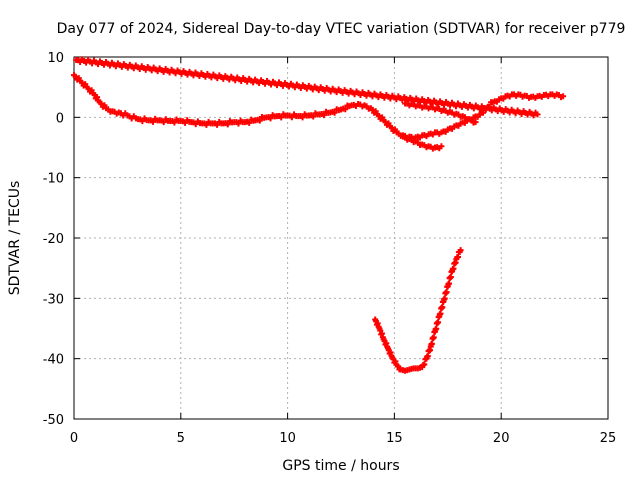  Describe the element at coordinates (53, 360) in the screenshot. I see `y-tick-label: -40` at that location.